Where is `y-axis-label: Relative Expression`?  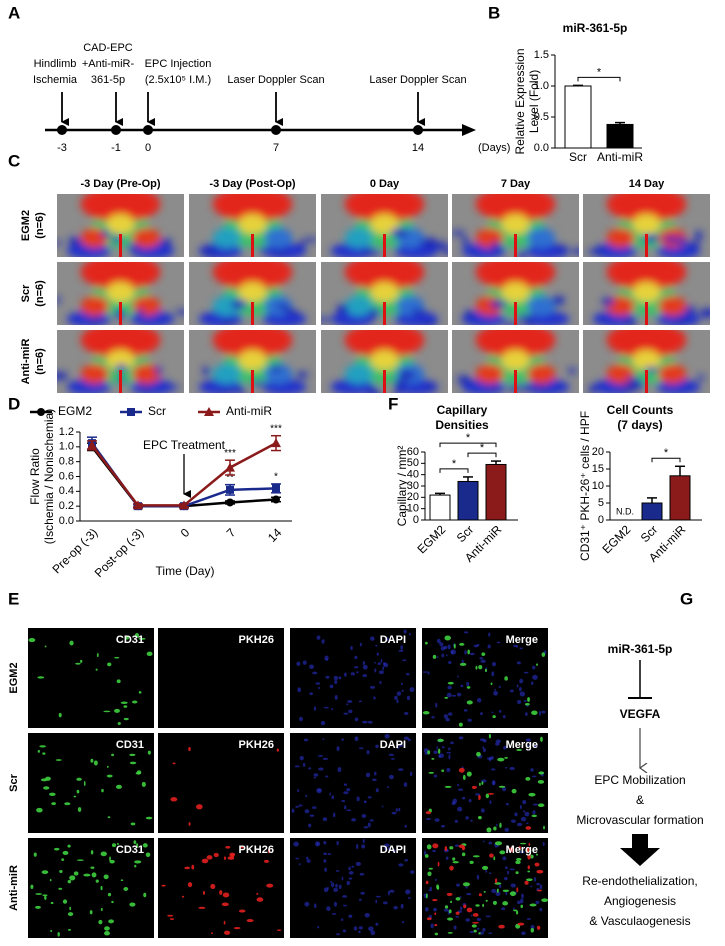
y-axis-label: Relative Expression is located at coordinates (520, 101).